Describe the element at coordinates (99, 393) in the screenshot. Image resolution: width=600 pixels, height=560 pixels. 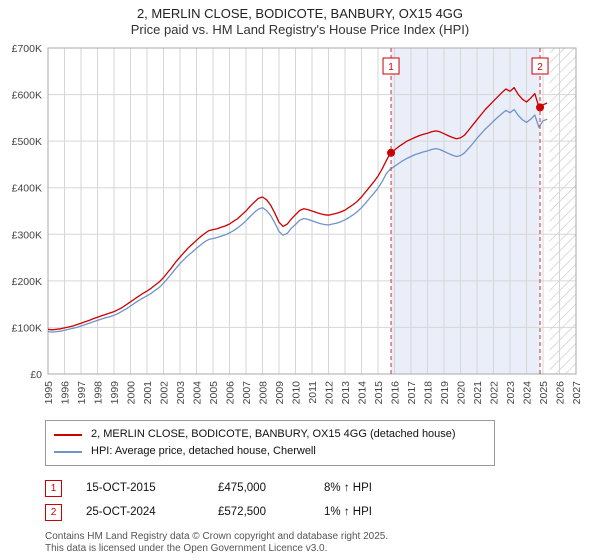
I see `x-axis-tick-label: 1998` at that location.